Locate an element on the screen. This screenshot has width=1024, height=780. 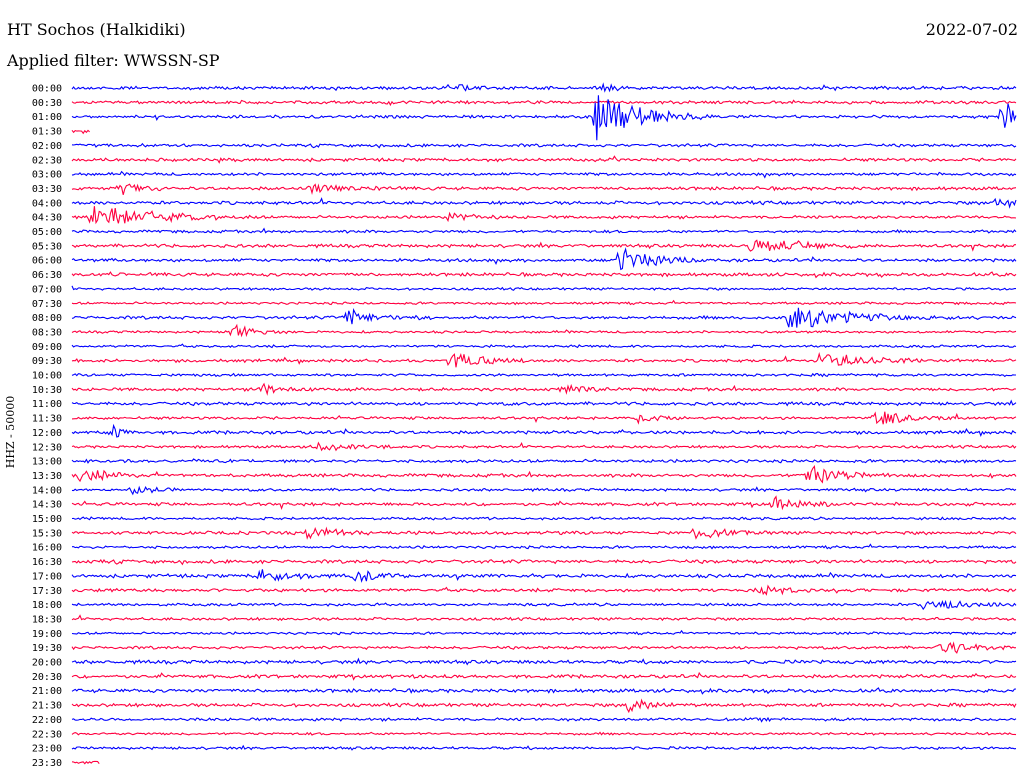
row-time-label: 18:30 is located at coordinates (47, 619).